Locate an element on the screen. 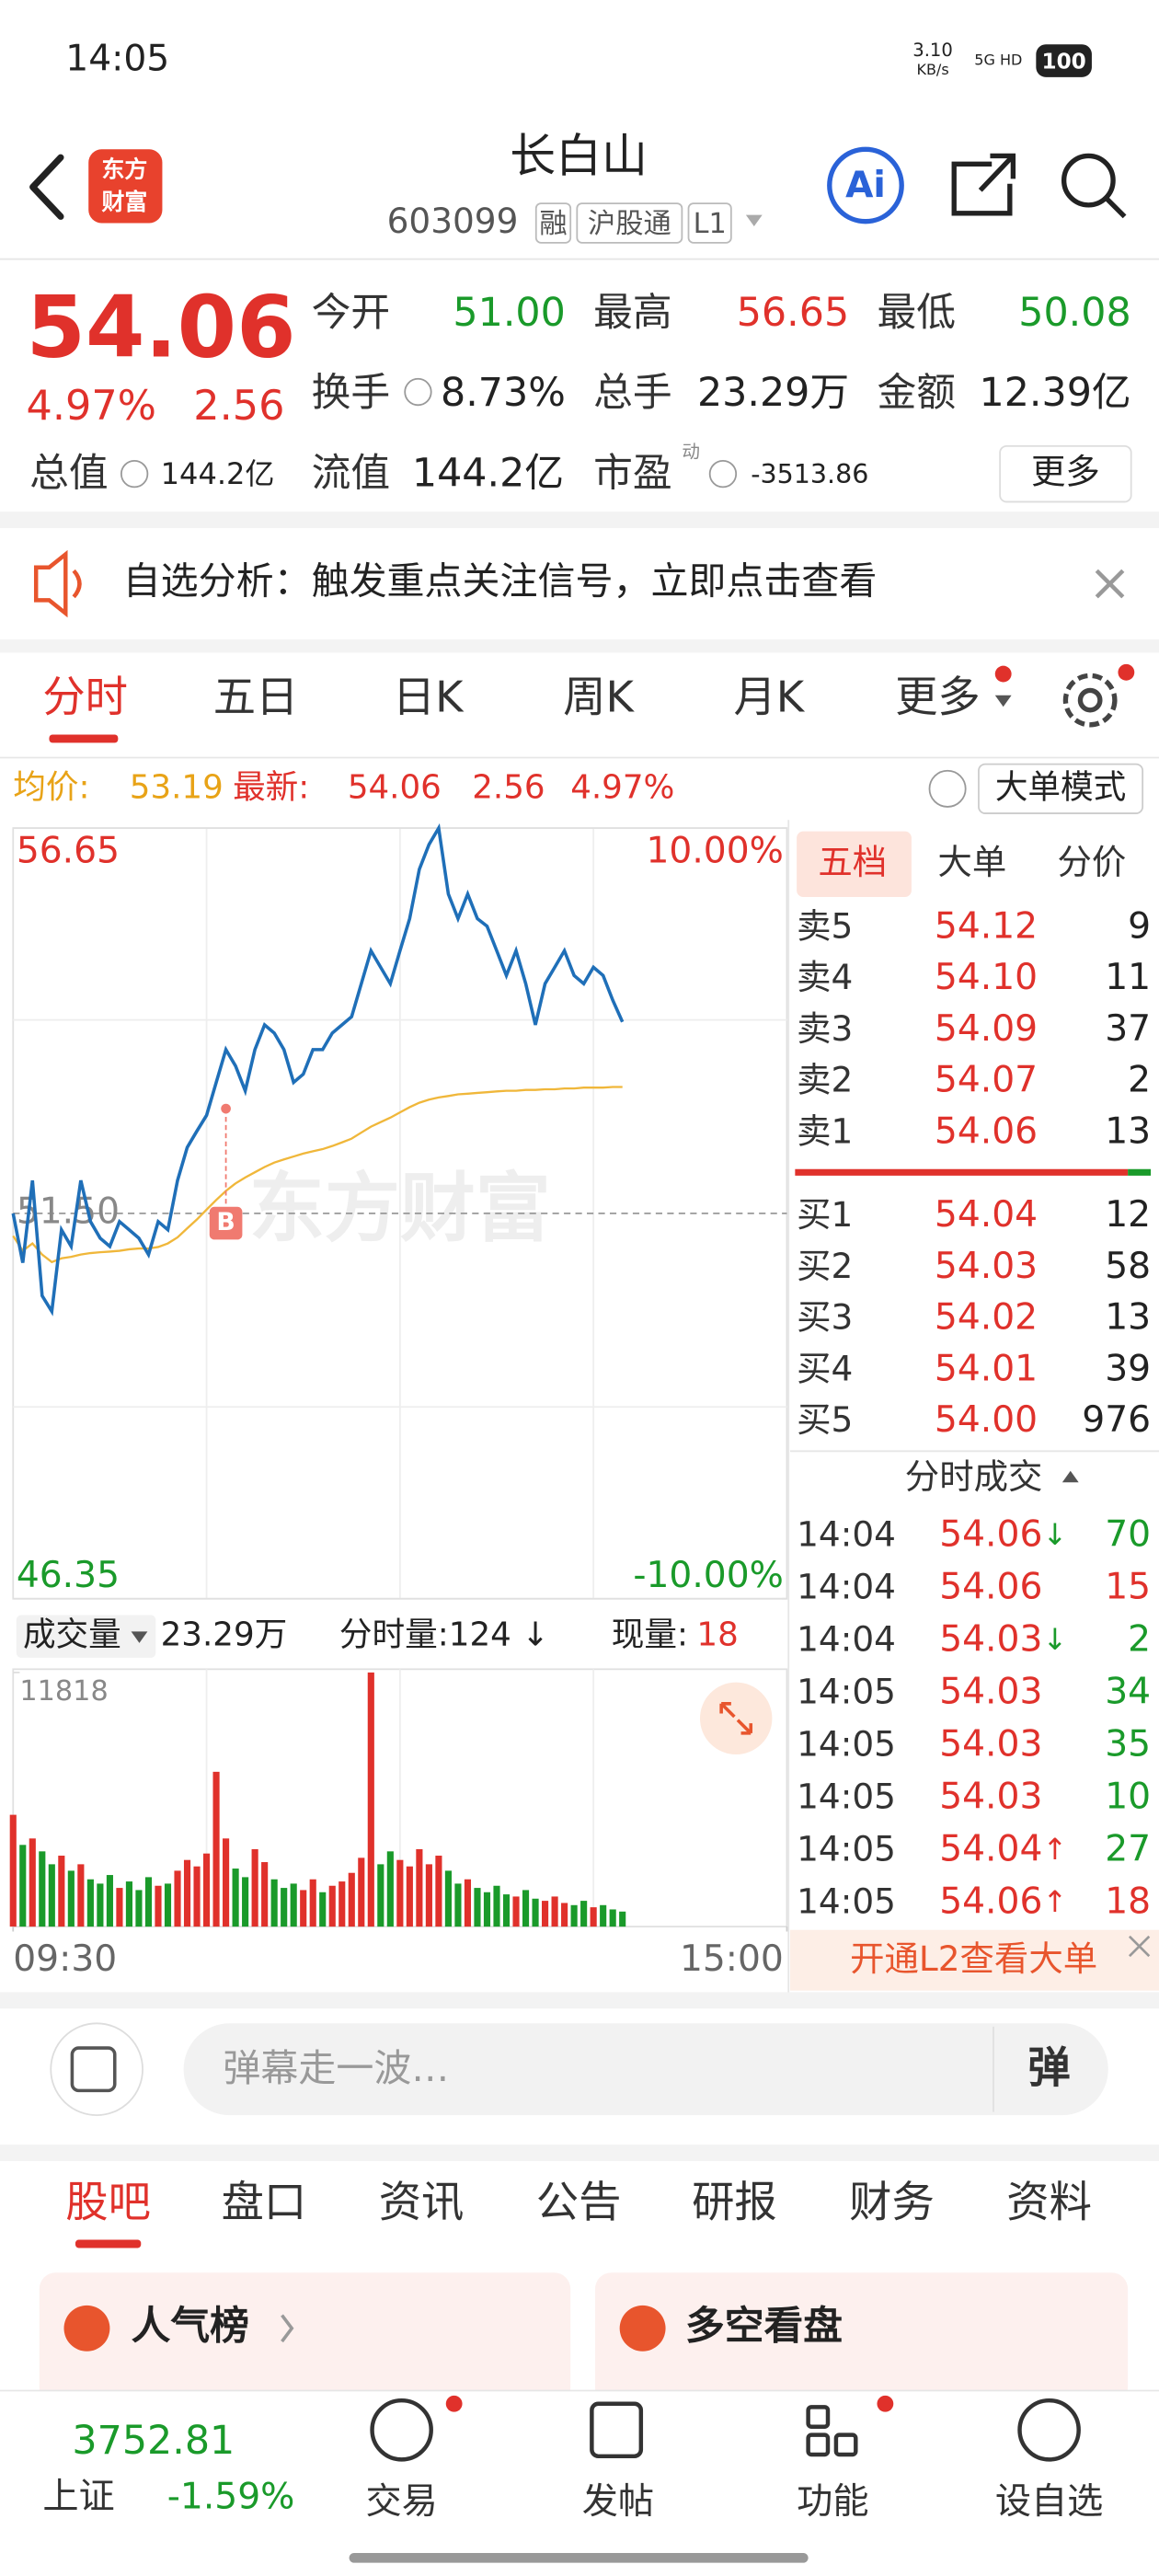  book-price: 54.01 is located at coordinates (986, 1368).